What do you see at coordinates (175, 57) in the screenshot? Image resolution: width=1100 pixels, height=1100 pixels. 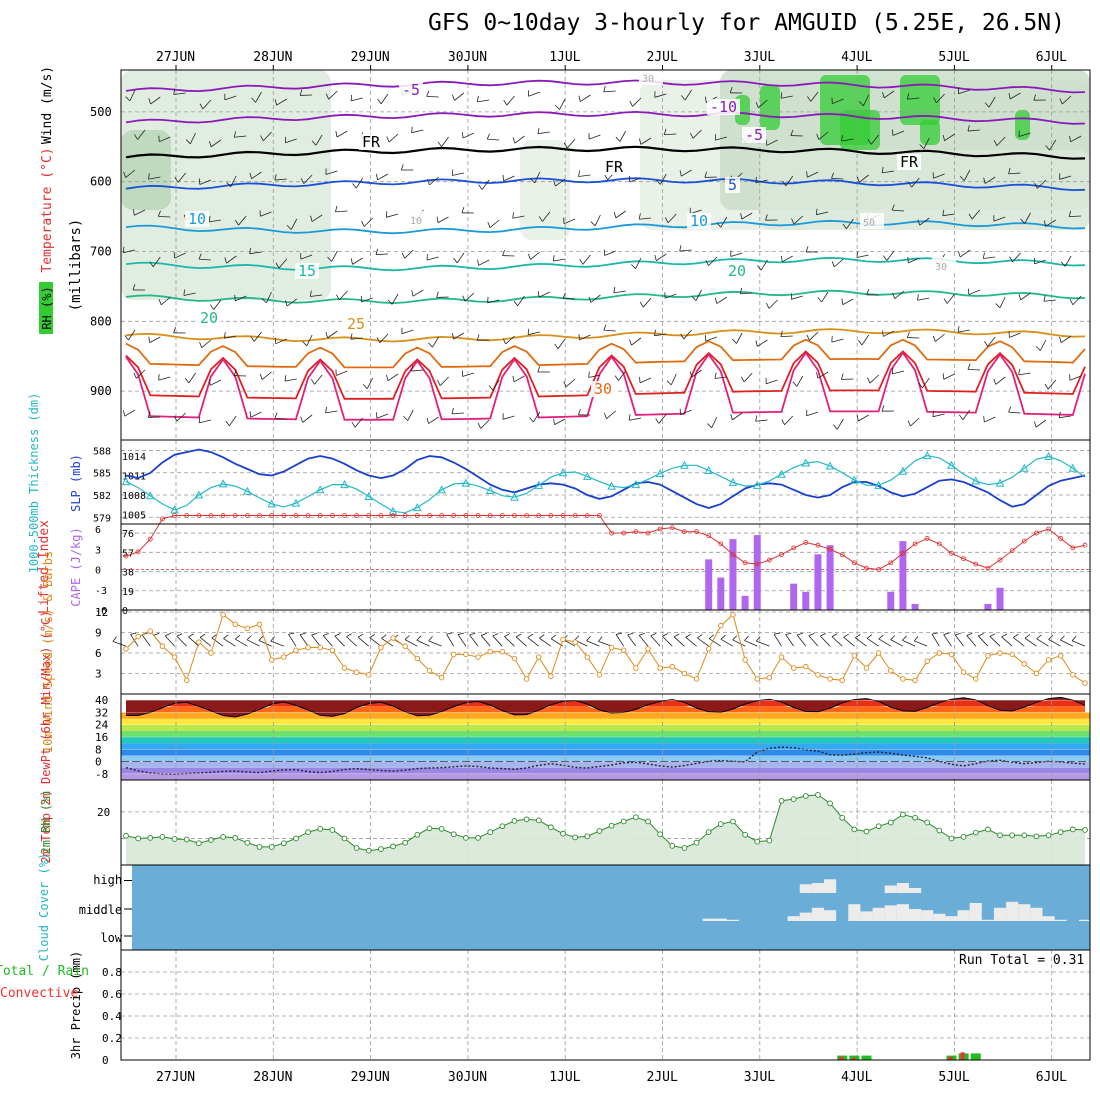 I see `date-label-top: 27JUN` at bounding box center [175, 57].